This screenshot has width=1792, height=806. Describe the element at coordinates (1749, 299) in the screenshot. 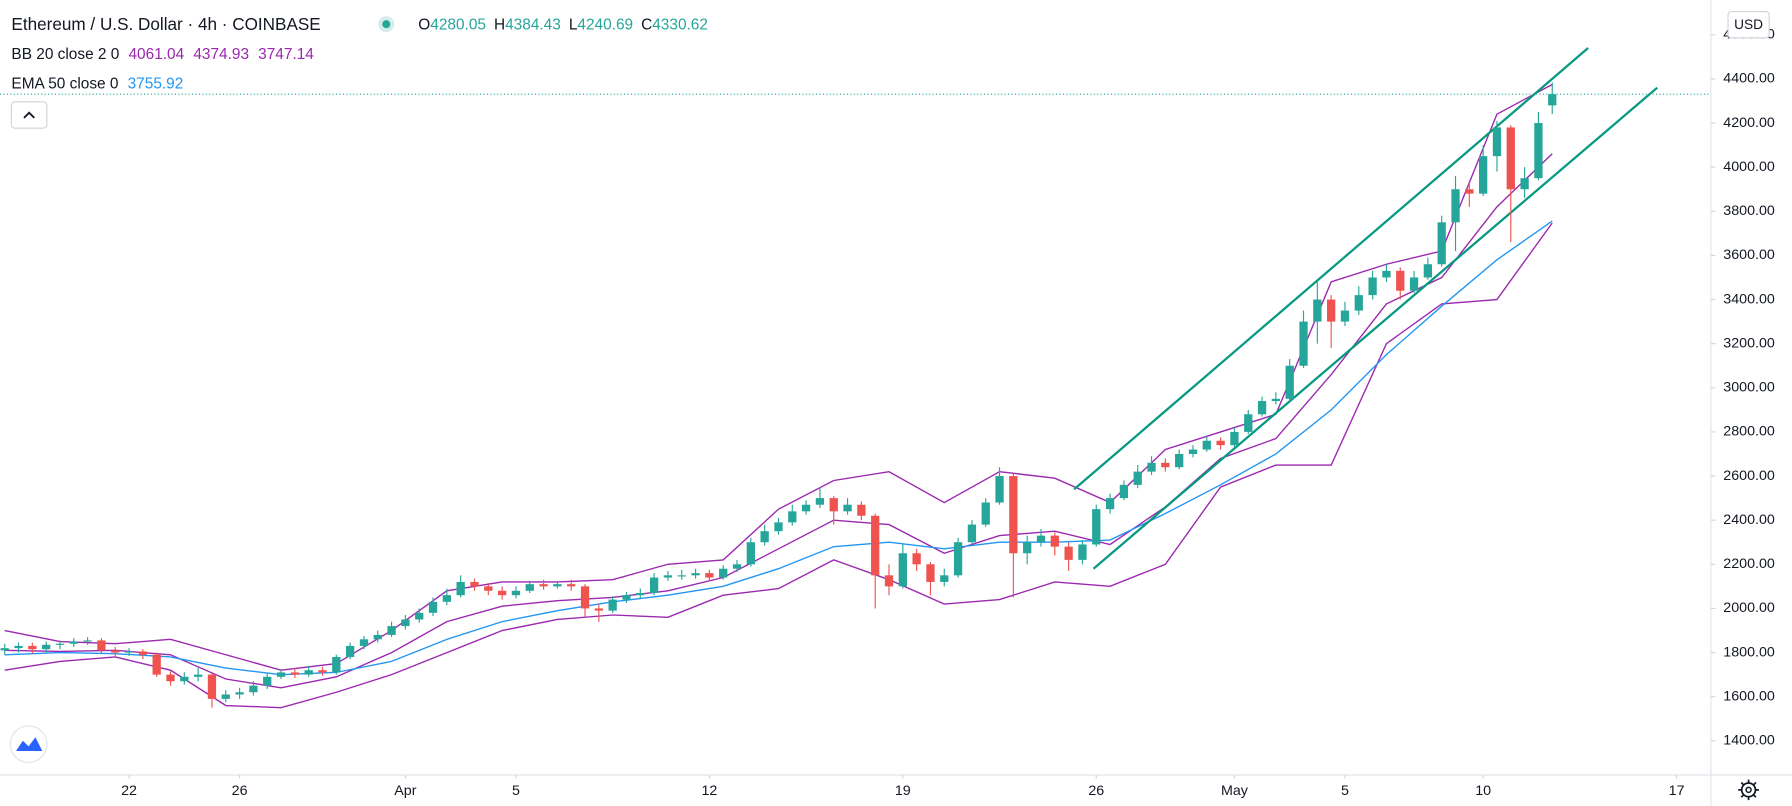

I see `y-tick-label: 3400.00` at that location.